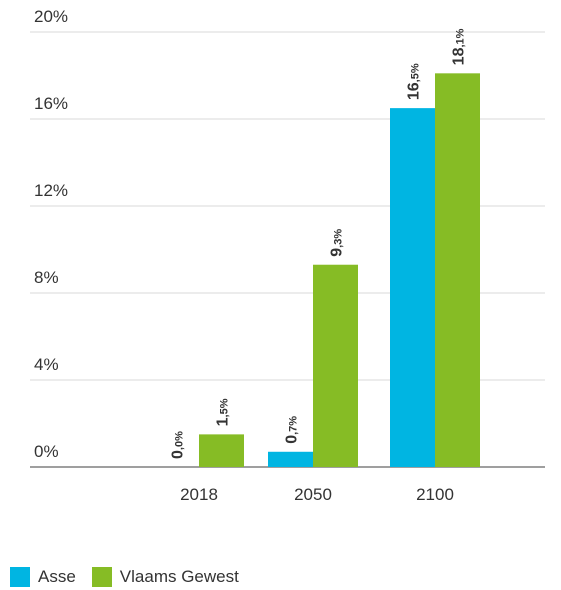 The height and width of the screenshot is (590, 561). I want to click on data-label: 0,7%, so click(292, 430).